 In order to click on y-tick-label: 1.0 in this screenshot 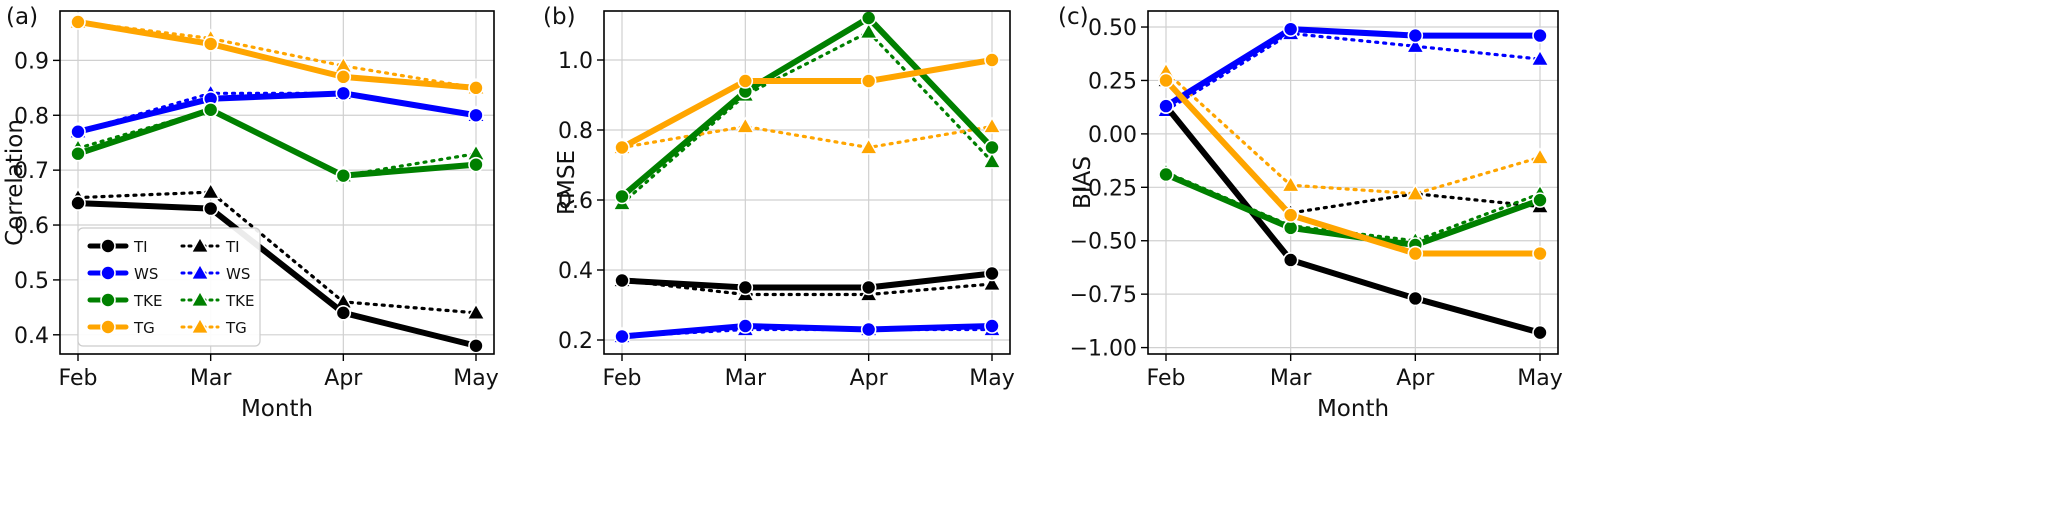, I will do `click(575, 61)`.